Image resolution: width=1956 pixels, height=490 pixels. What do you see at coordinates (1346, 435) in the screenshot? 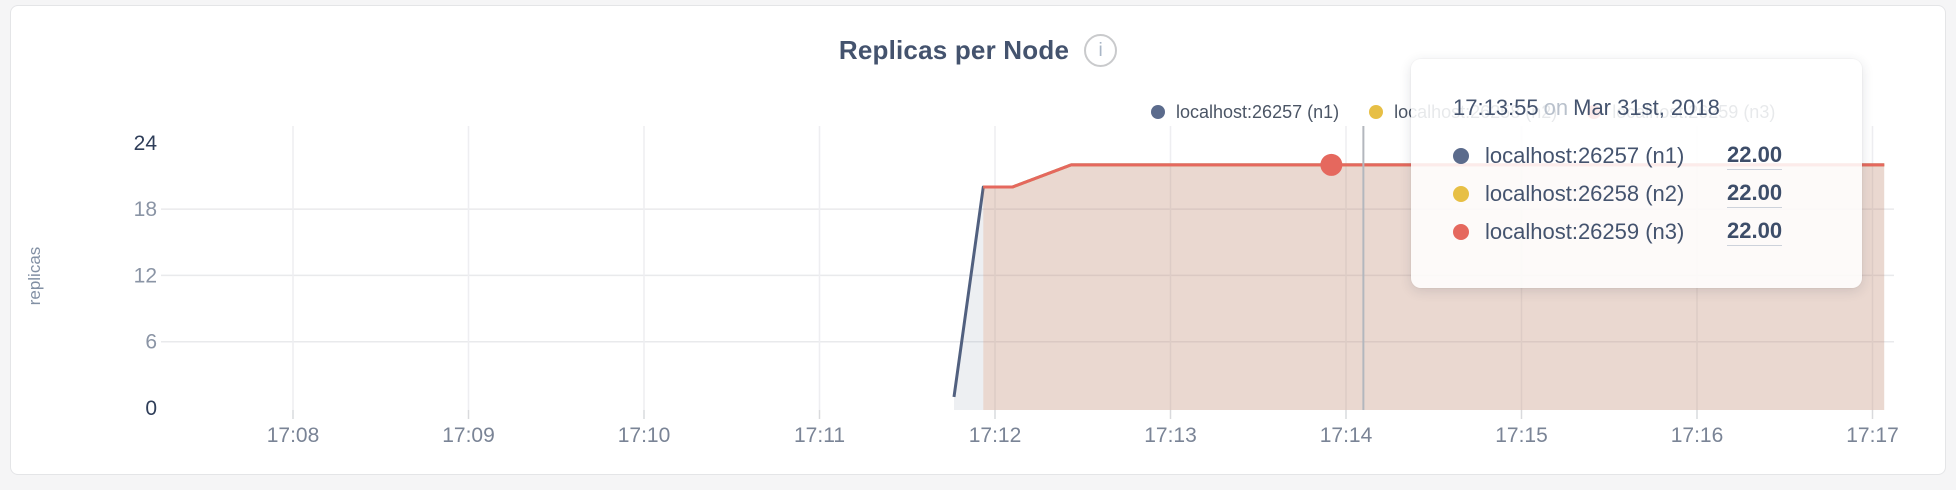
I see `x-tick-label: 17:14` at bounding box center [1346, 435].